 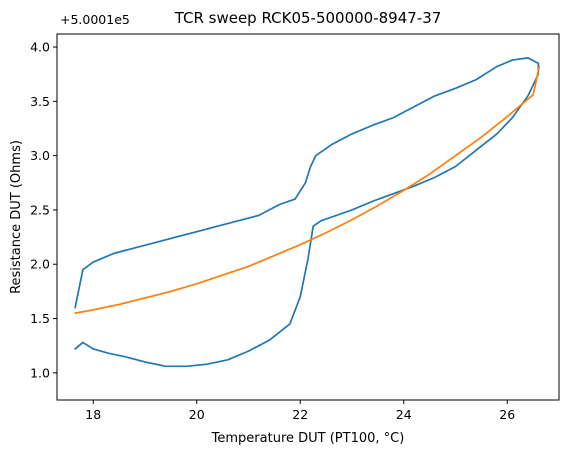 What do you see at coordinates (16, 217) in the screenshot?
I see `y-axis-label: Resistance DUT (Ohms)` at bounding box center [16, 217].